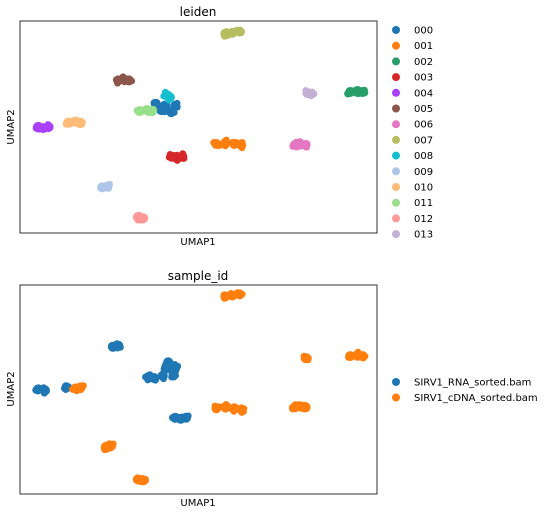 This screenshot has height=516, width=548. Describe the element at coordinates (197, 503) in the screenshot. I see `sample-id-x-axis-label: UMAP1` at that location.